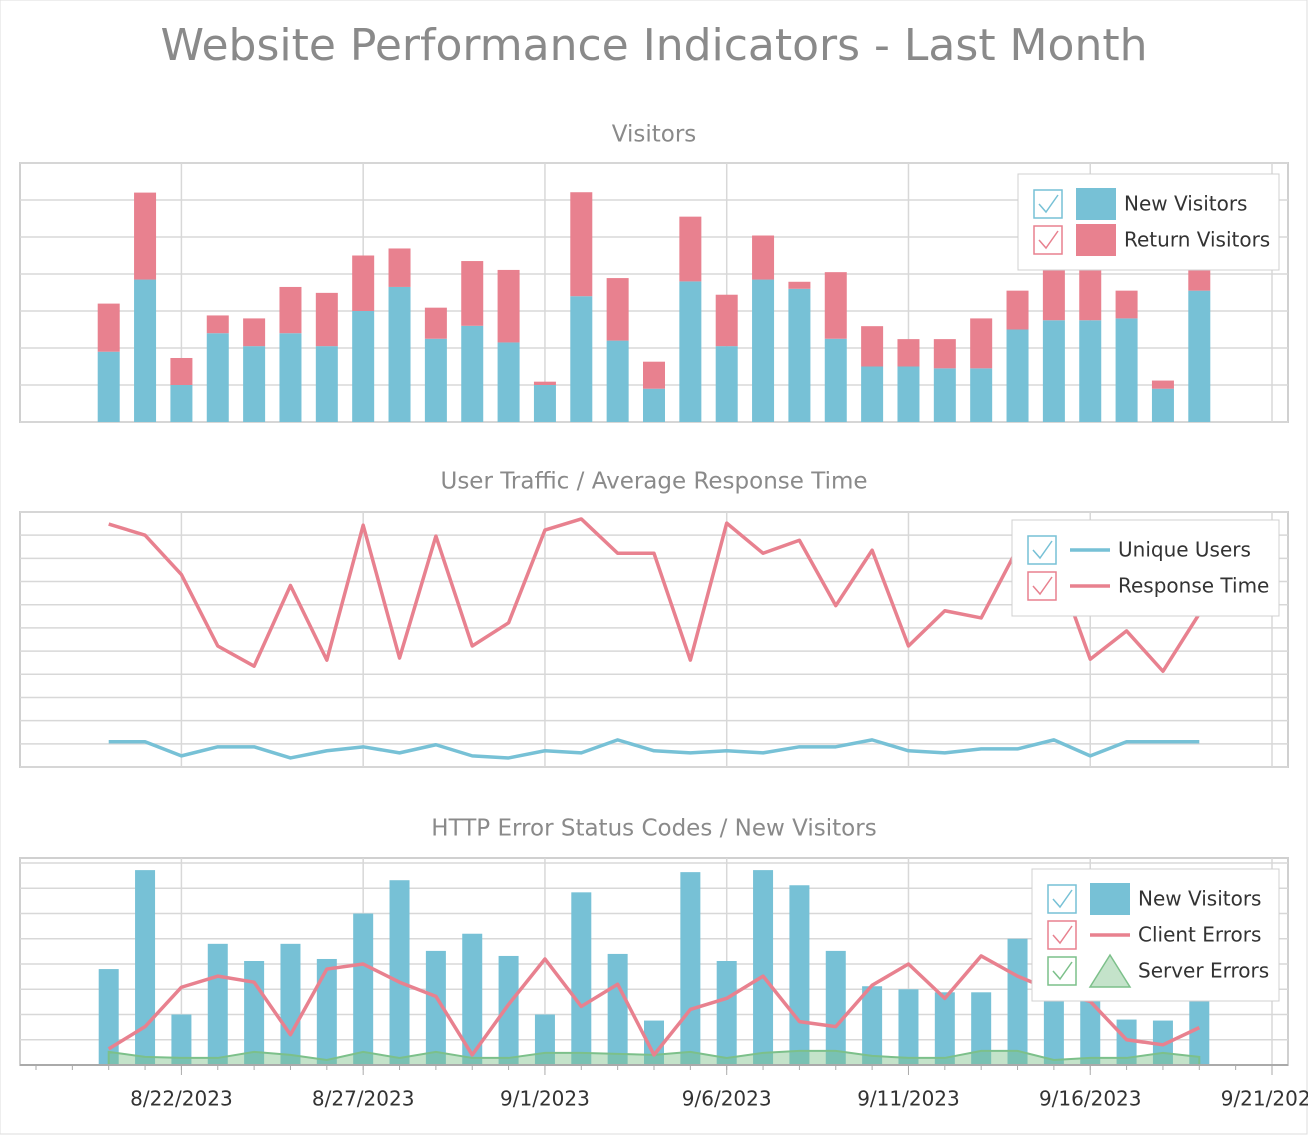 The height and width of the screenshot is (1135, 1308). I want to click on legend-item: Unique Users, so click(1139, 550).